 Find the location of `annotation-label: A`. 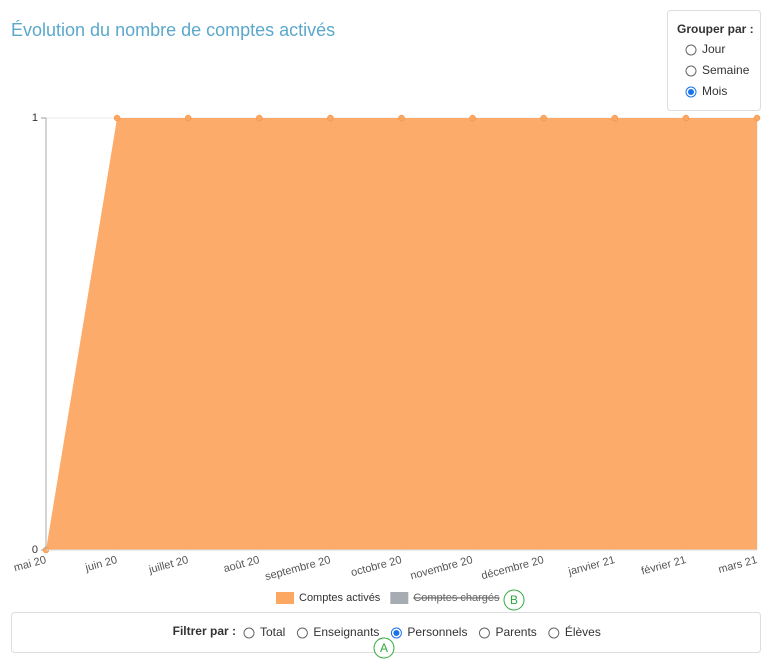

annotation-label: A is located at coordinates (384, 648).